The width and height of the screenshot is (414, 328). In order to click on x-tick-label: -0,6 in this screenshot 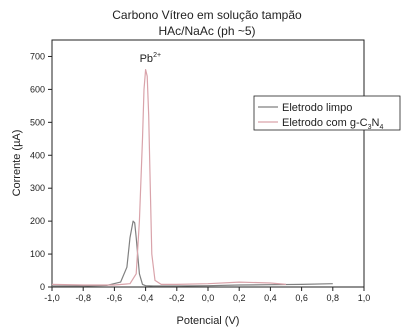, I will do `click(115, 298)`.